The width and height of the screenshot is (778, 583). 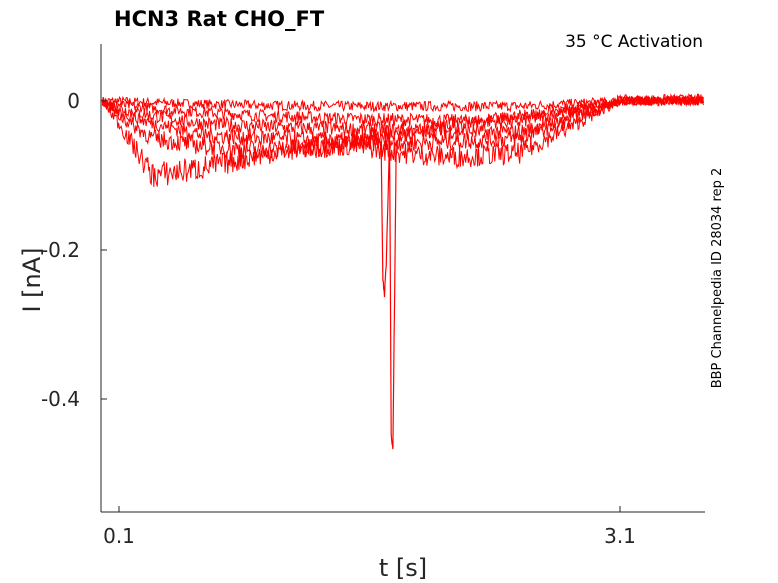 What do you see at coordinates (403, 568) in the screenshot?
I see `x-axis-label: t [s]` at bounding box center [403, 568].